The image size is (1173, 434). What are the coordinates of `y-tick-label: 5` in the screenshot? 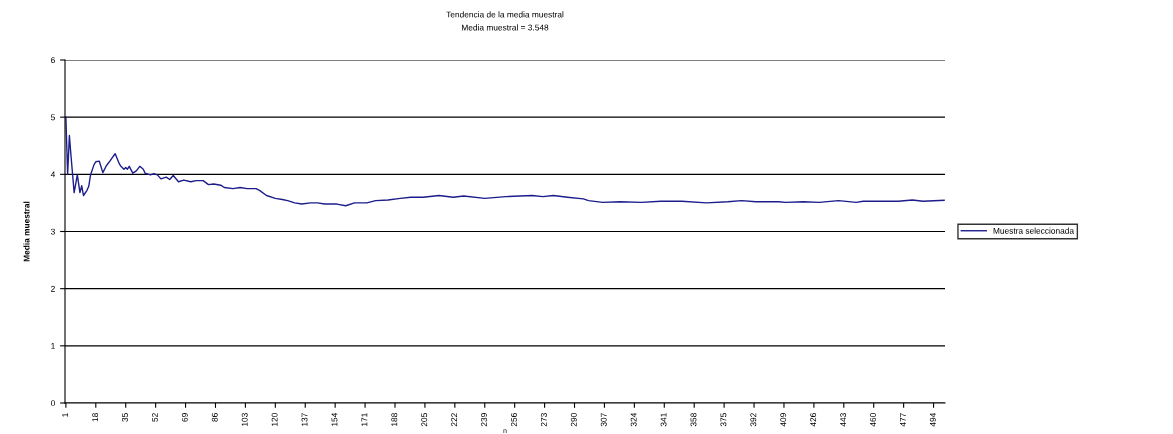 It's located at (52, 117).